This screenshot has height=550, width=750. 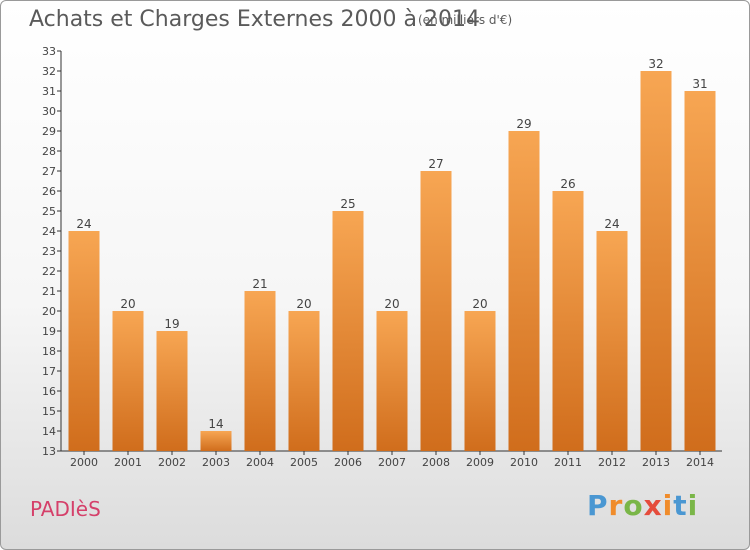 What do you see at coordinates (49, 51) in the screenshot?
I see `y-tick-label: 33` at bounding box center [49, 51].